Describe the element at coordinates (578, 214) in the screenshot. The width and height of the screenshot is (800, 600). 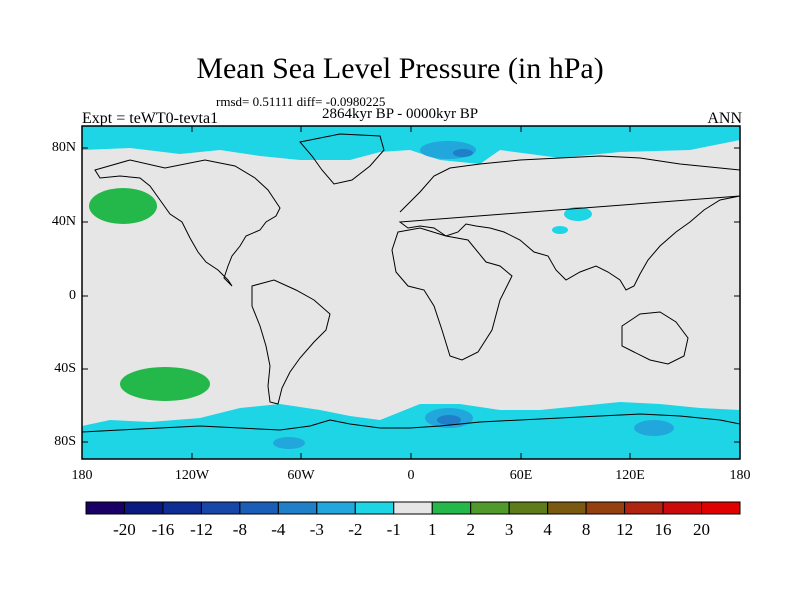
I see `asia-negative-patch` at that location.